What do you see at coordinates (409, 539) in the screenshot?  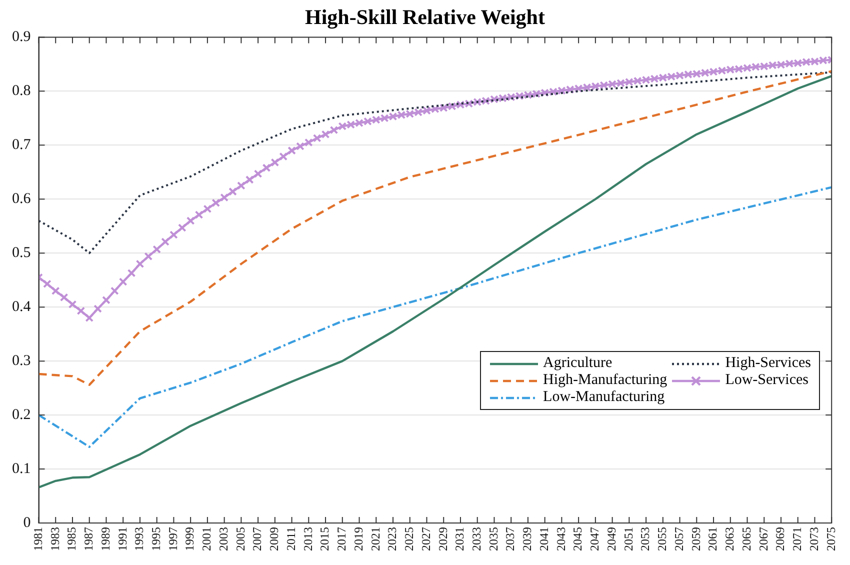 I see `x-tick-label: 2025` at bounding box center [409, 539].